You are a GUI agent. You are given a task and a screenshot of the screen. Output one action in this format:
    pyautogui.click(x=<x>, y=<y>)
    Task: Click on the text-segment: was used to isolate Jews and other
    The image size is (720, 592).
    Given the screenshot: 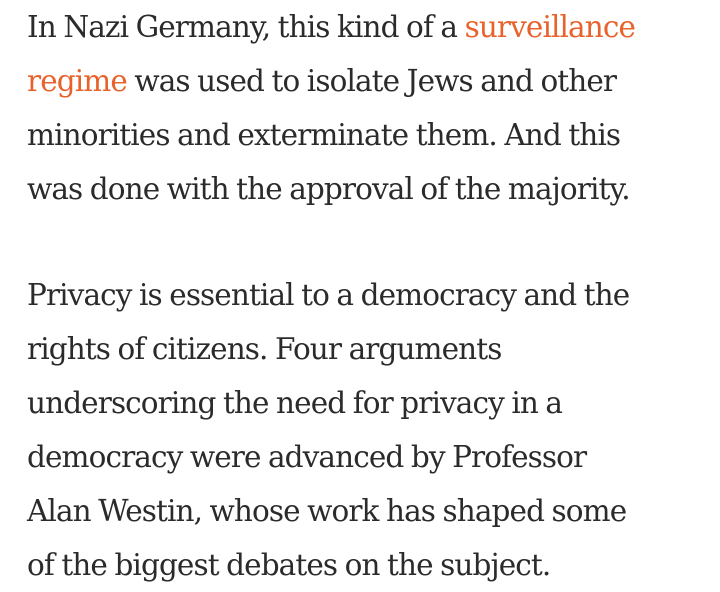 What is the action you would take?
    pyautogui.click(x=371, y=81)
    